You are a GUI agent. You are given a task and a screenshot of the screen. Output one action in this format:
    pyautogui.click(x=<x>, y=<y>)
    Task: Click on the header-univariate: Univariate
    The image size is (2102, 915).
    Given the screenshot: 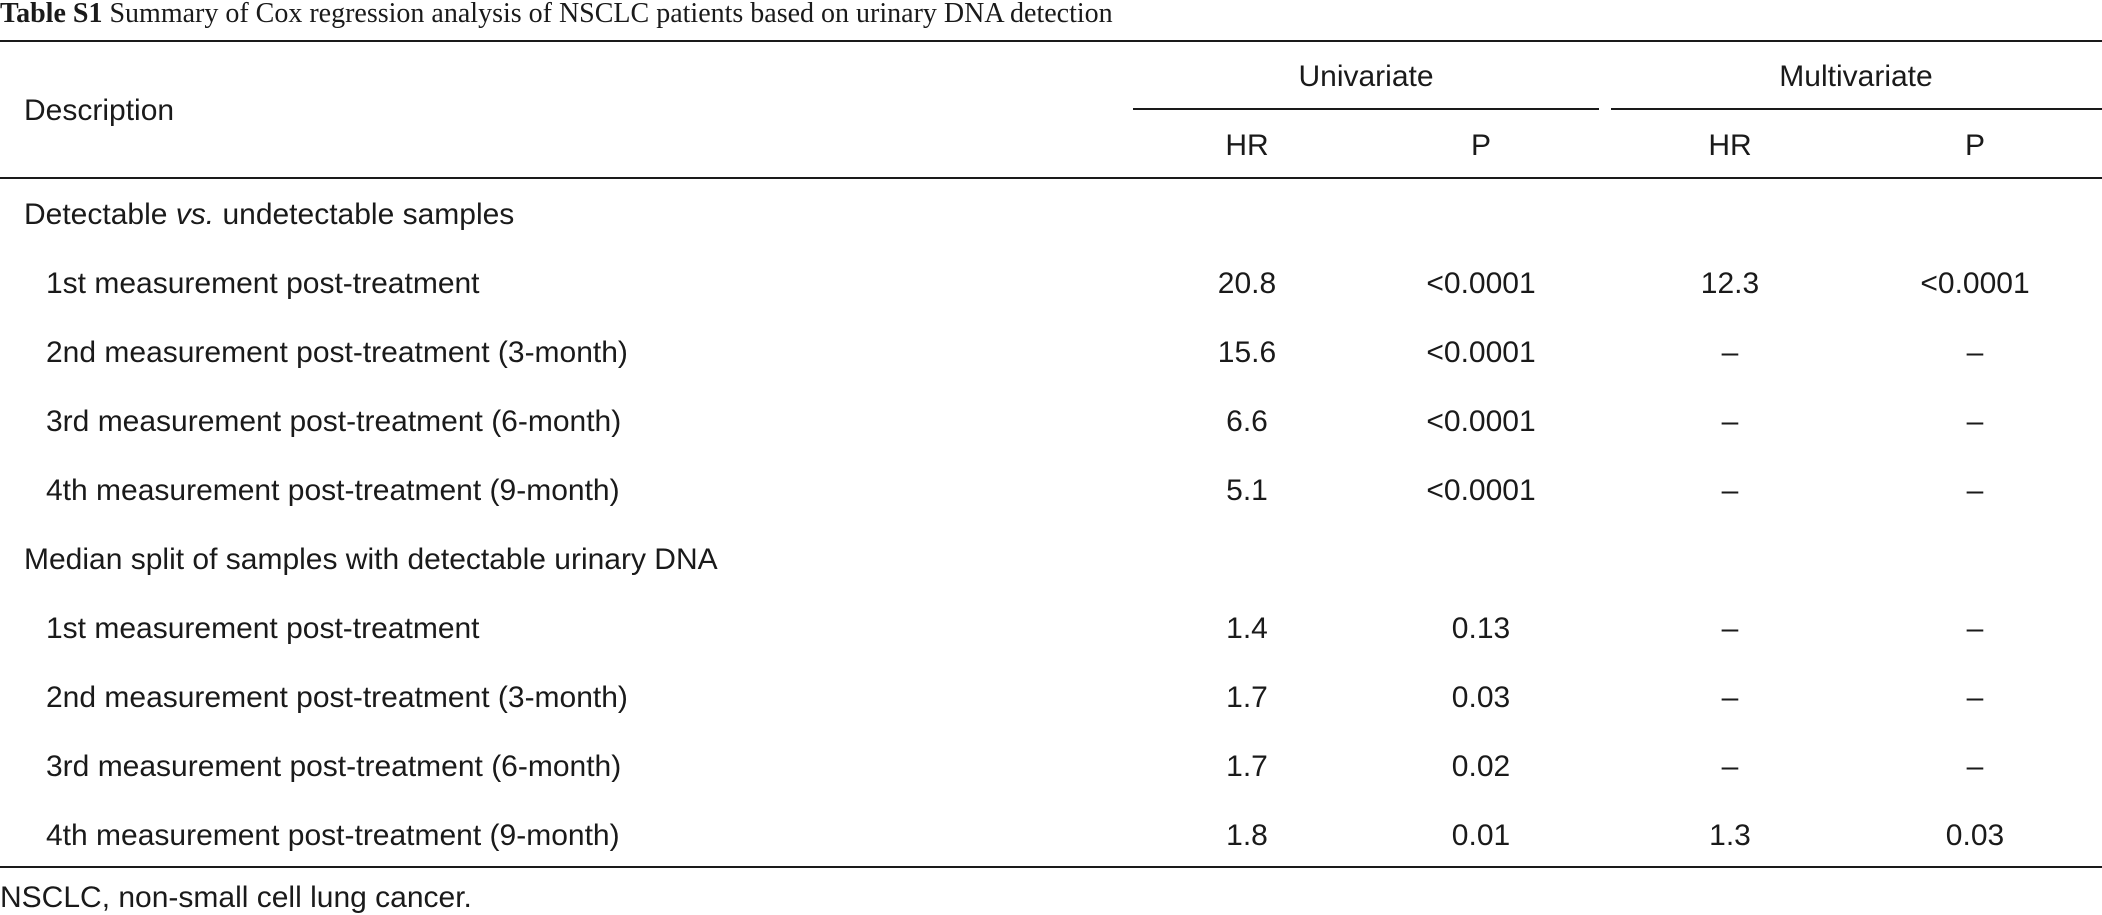 What is the action you would take?
    pyautogui.click(x=1366, y=76)
    